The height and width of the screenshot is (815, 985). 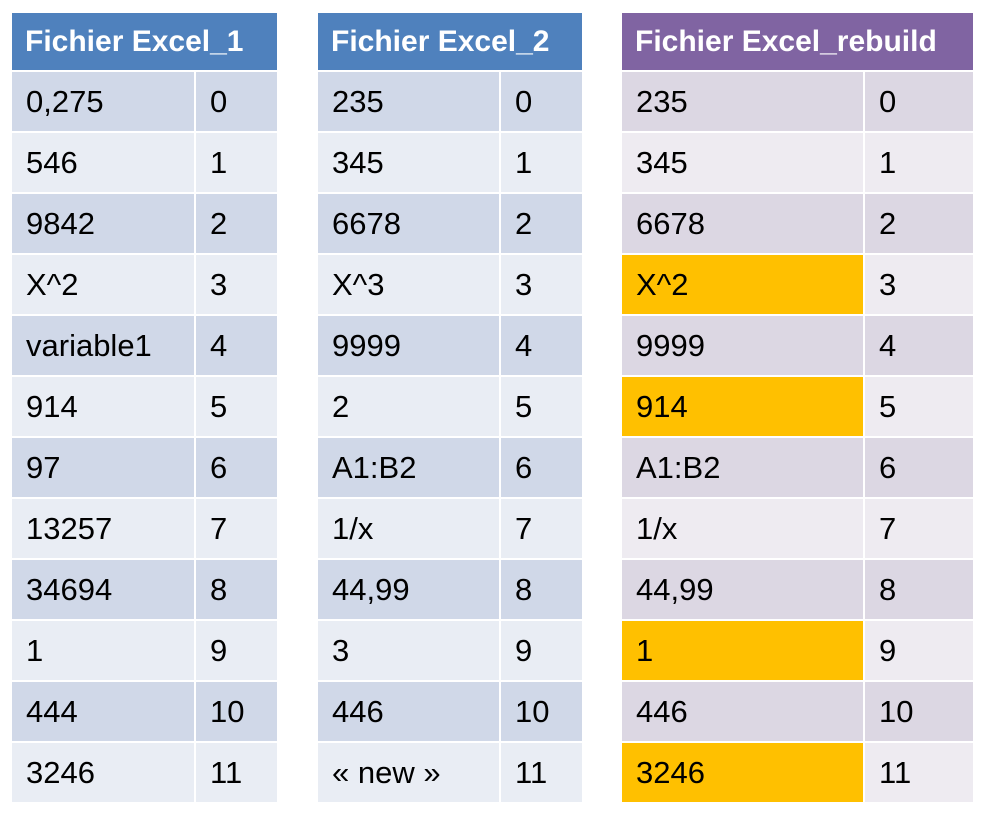 I want to click on table-row: 13257 7, so click(x=144, y=529).